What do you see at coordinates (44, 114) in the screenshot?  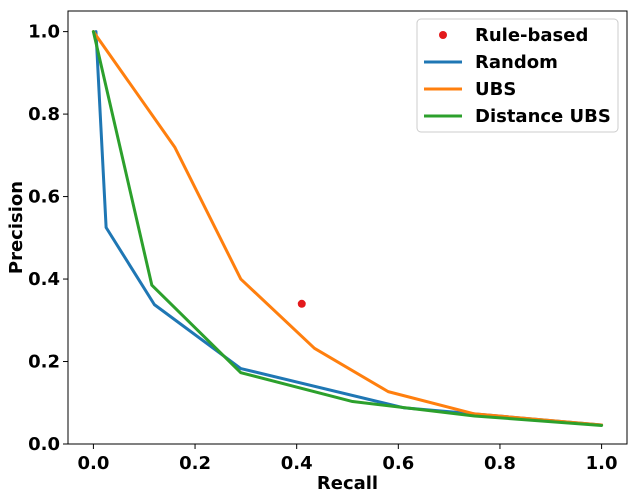 I see `y-tick-label: 0.8` at bounding box center [44, 114].